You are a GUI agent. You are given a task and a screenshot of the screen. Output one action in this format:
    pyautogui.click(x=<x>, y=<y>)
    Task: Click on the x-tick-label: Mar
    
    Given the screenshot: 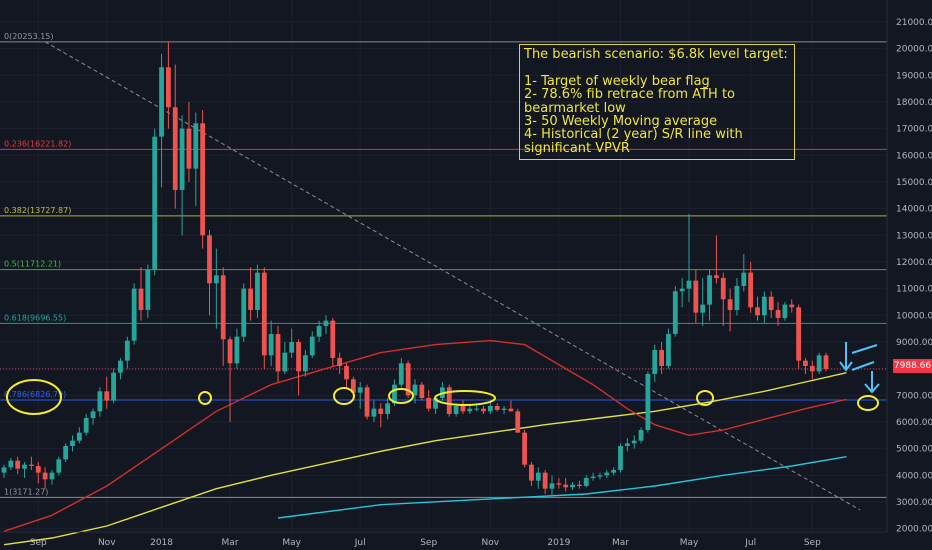 What is the action you would take?
    pyautogui.click(x=230, y=543)
    